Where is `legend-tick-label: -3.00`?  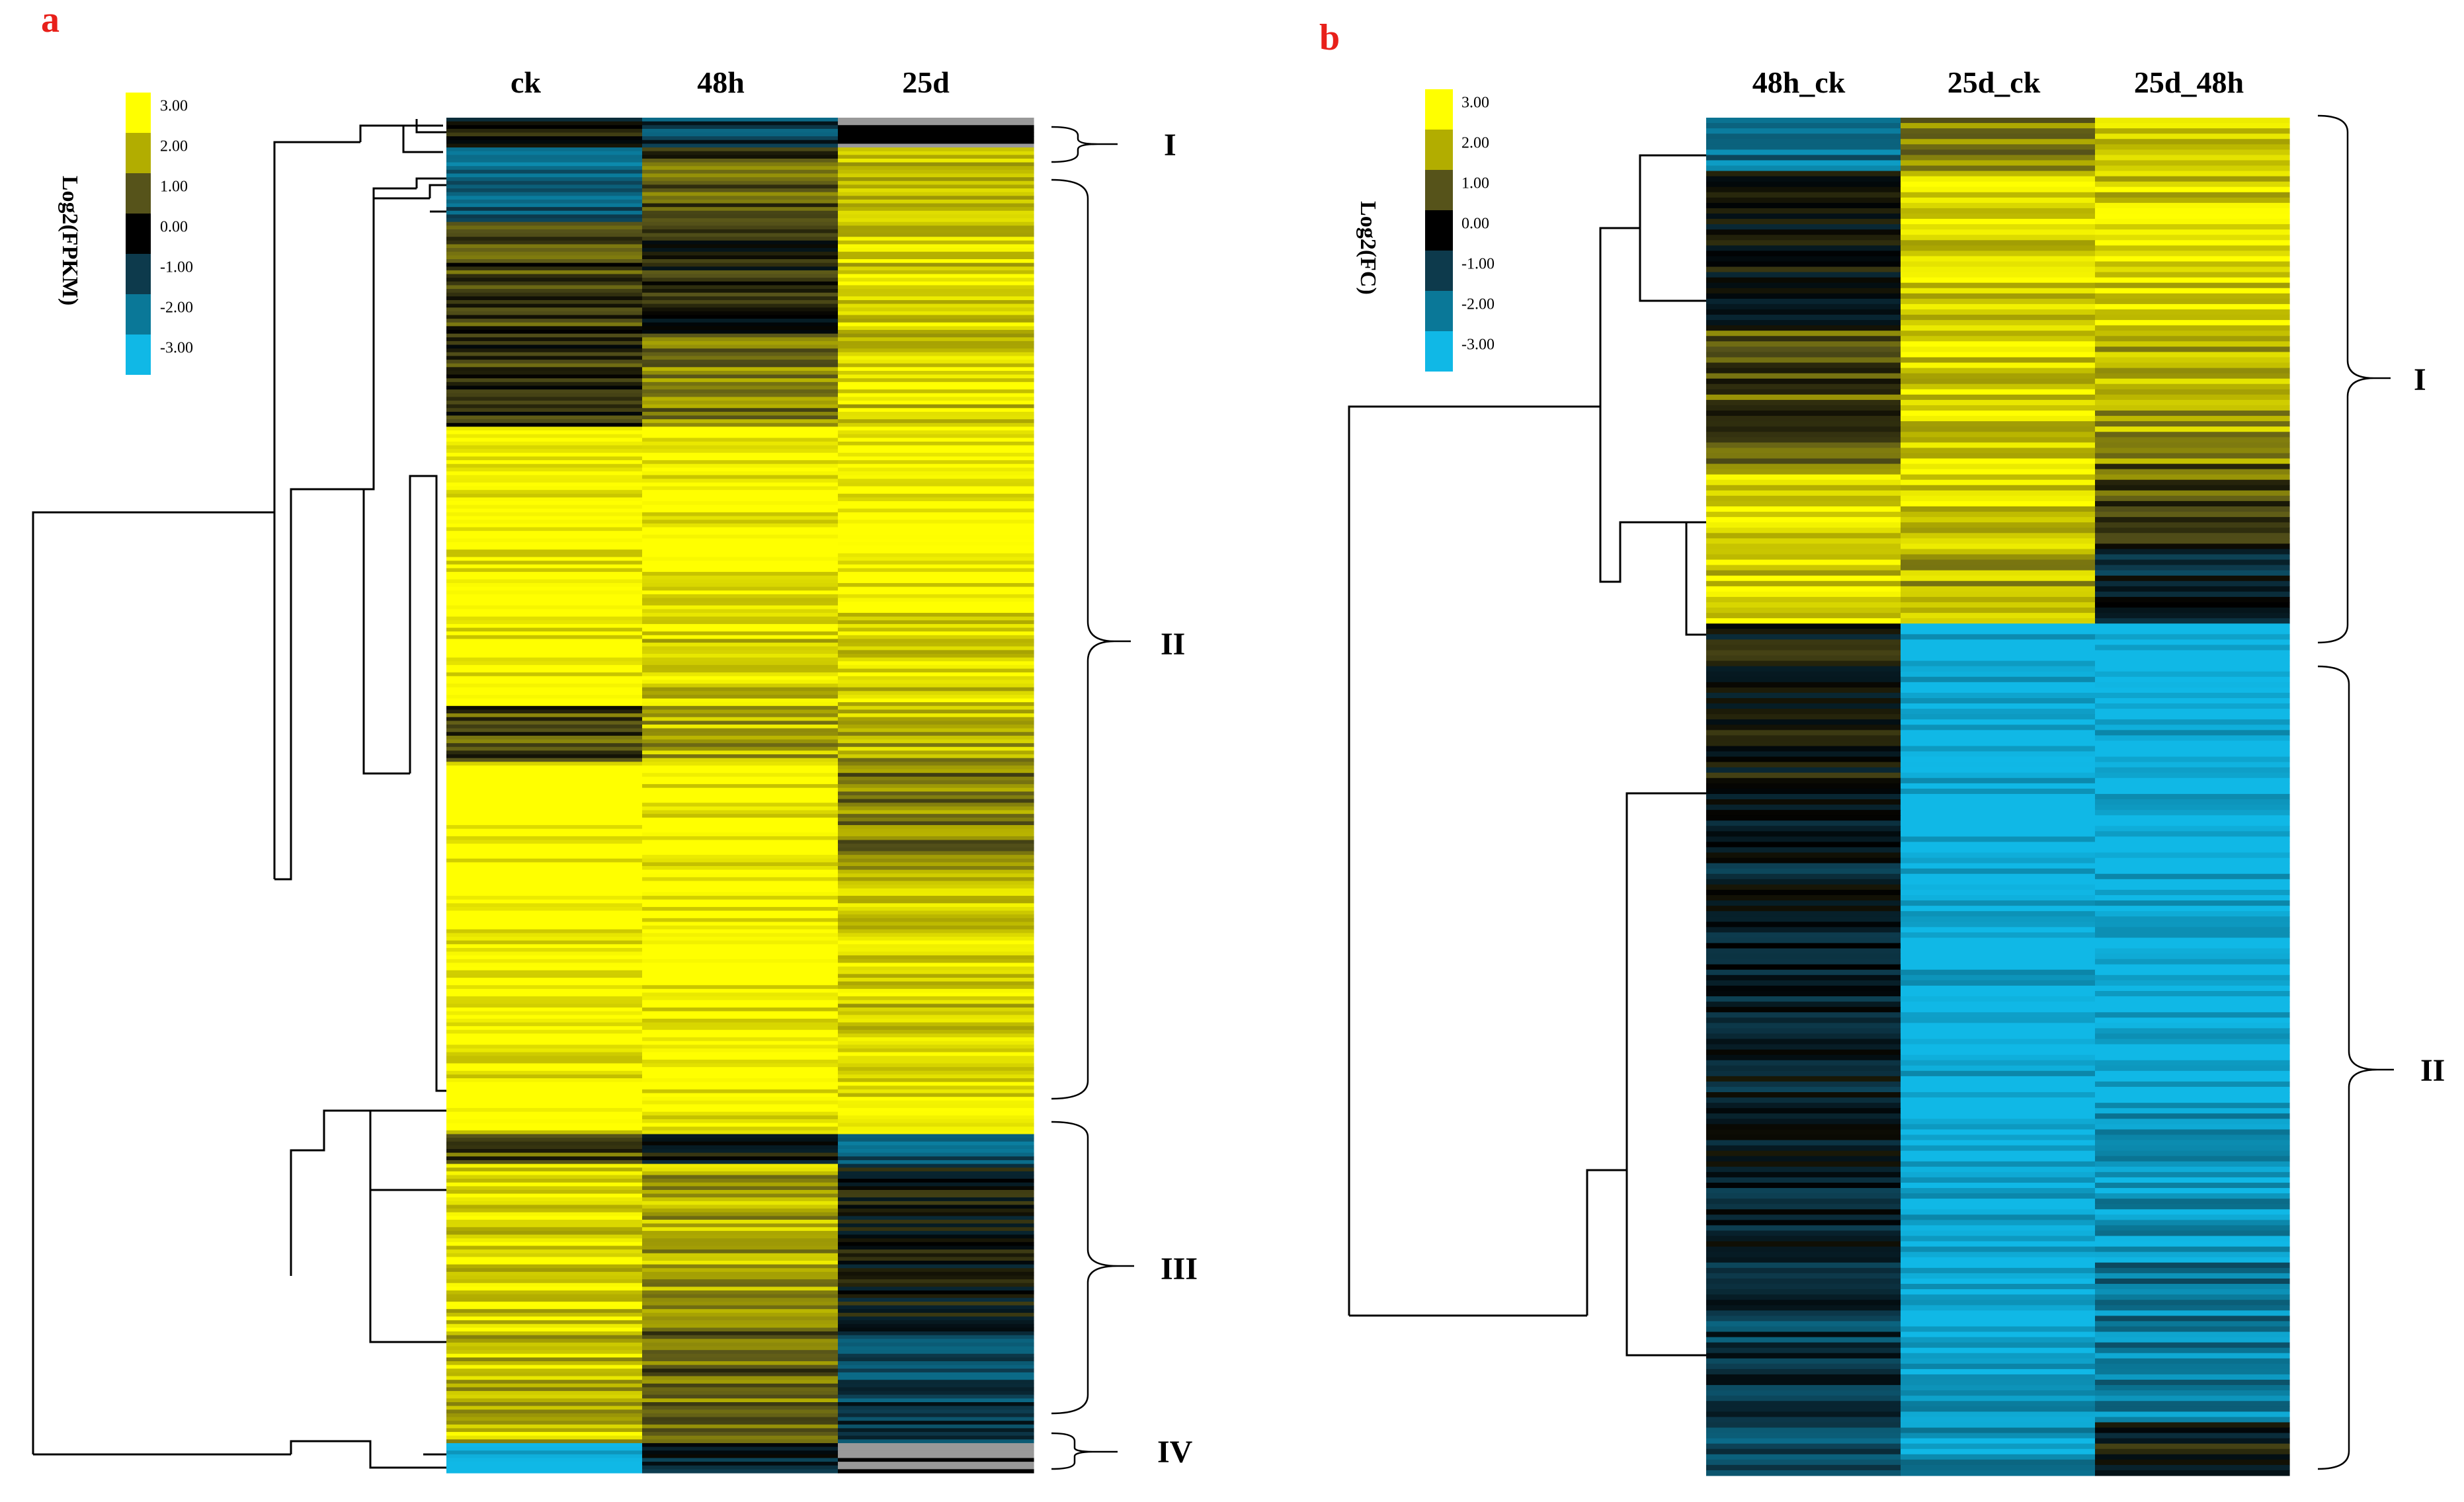
legend-tick-label: -3.00 is located at coordinates (176, 347).